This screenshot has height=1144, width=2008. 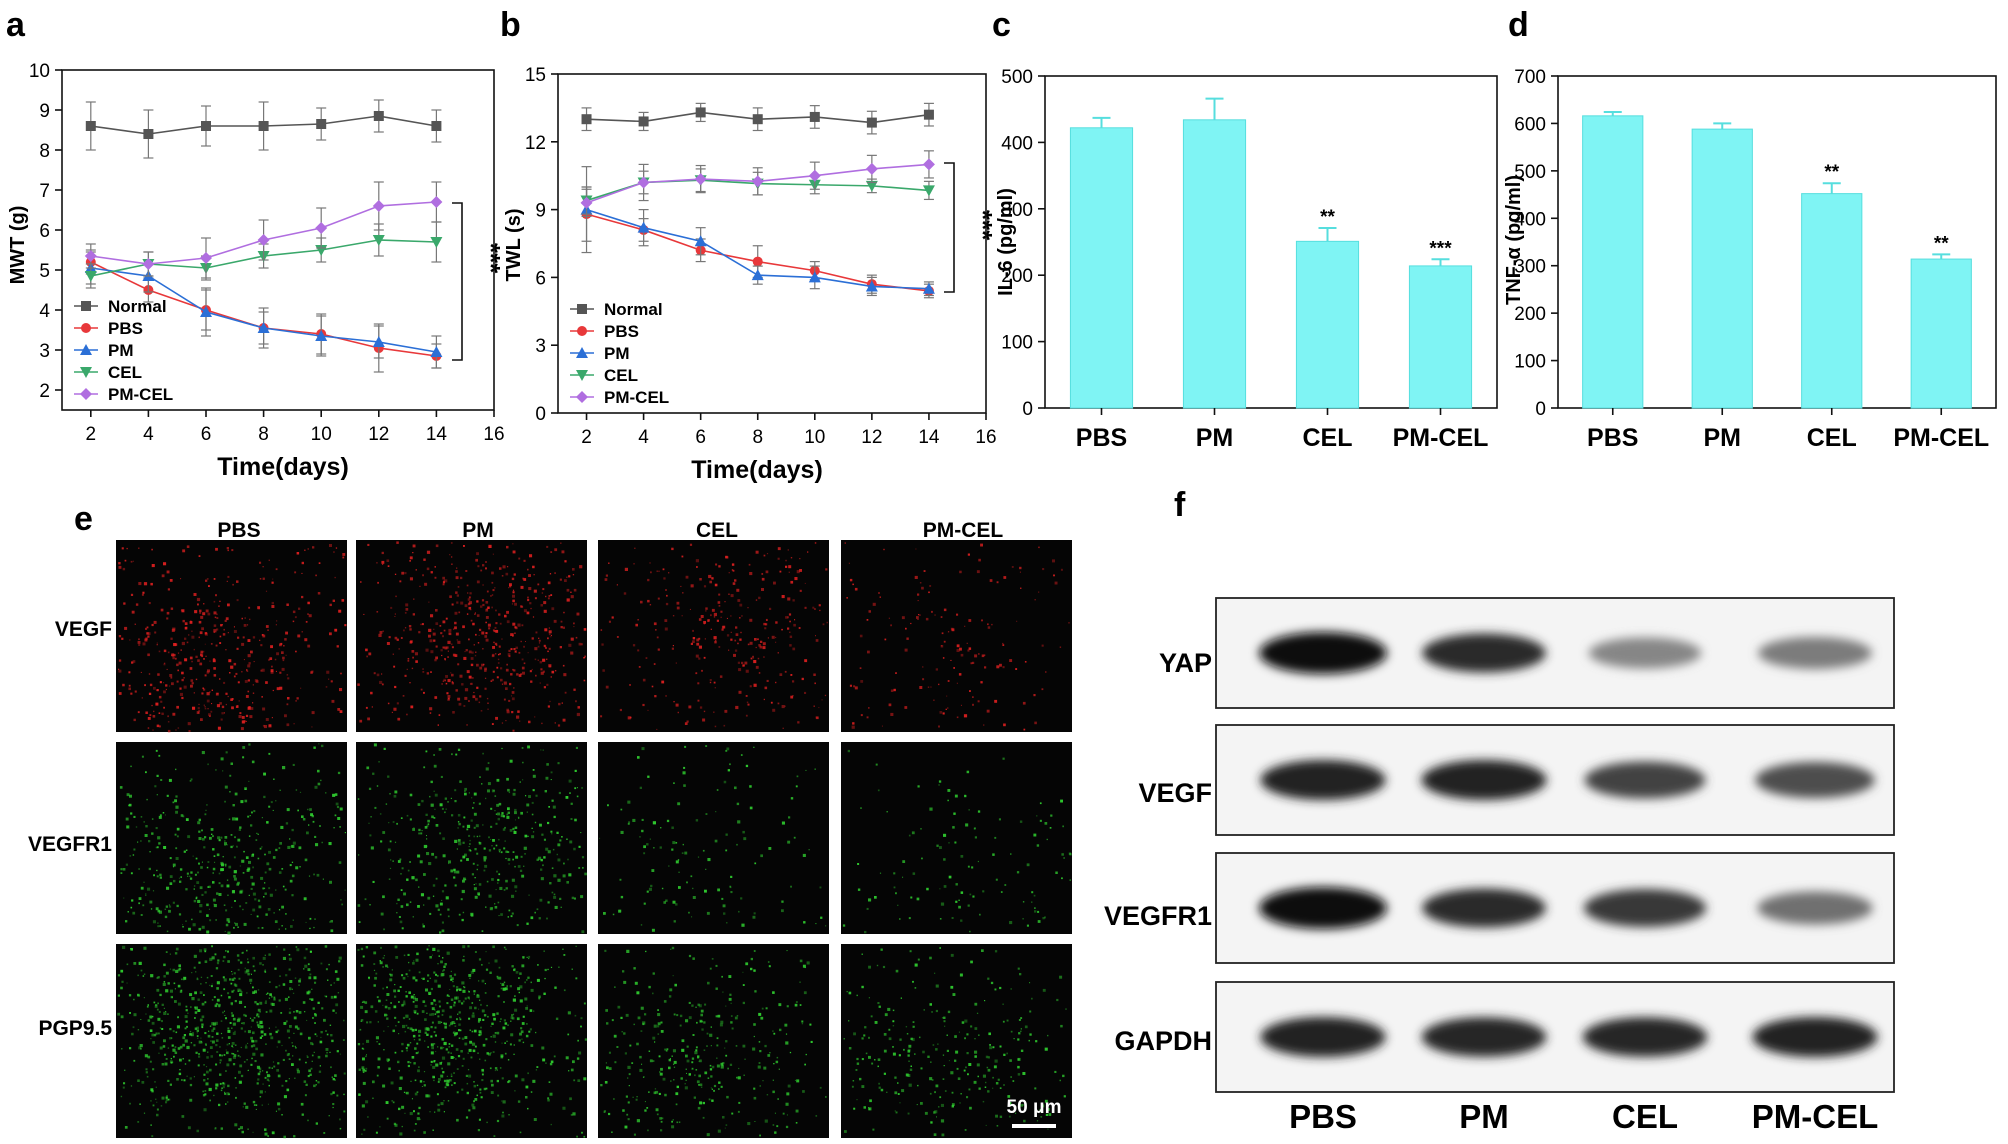 I want to click on y-tick-label: 9, so click(x=44, y=111).